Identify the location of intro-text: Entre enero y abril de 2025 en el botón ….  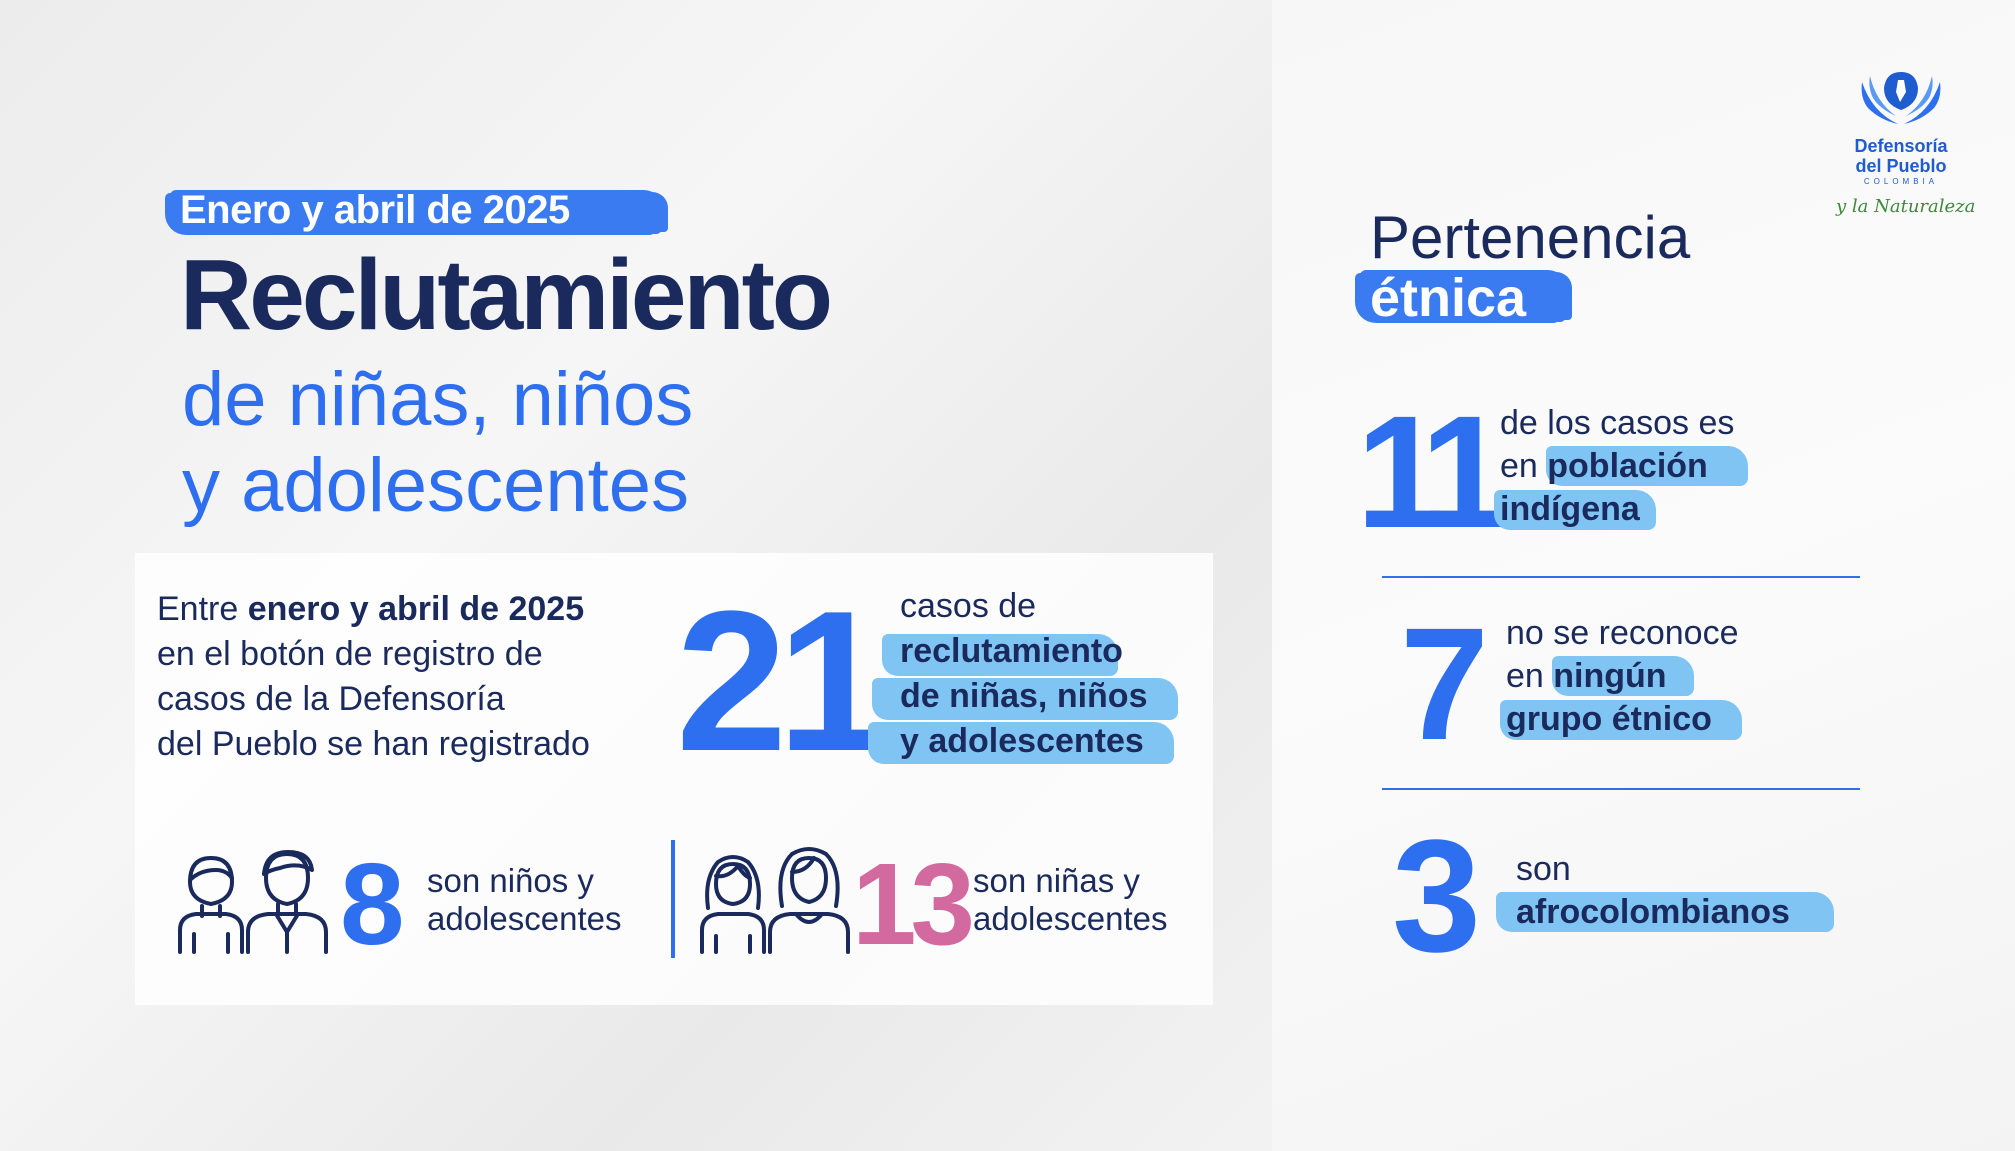
(422, 677).